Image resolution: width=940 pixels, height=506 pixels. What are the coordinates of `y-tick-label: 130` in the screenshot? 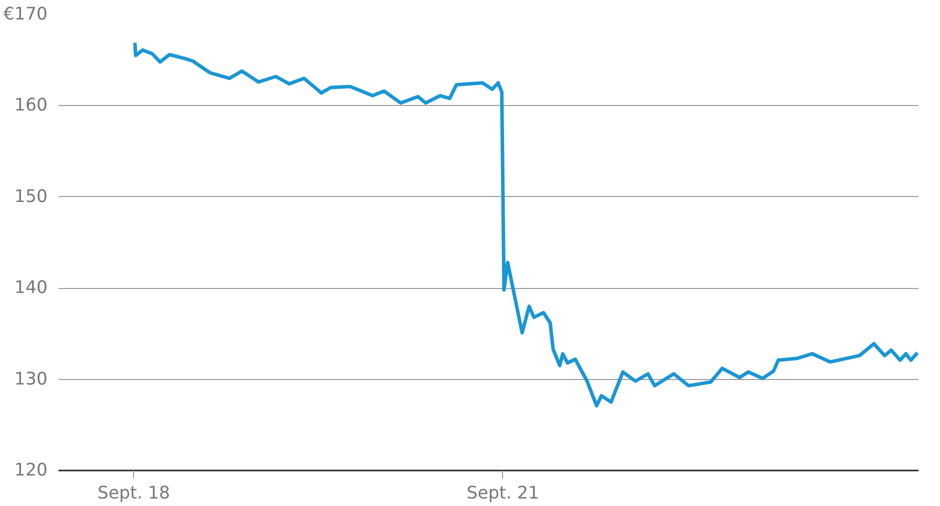 It's located at (31, 379).